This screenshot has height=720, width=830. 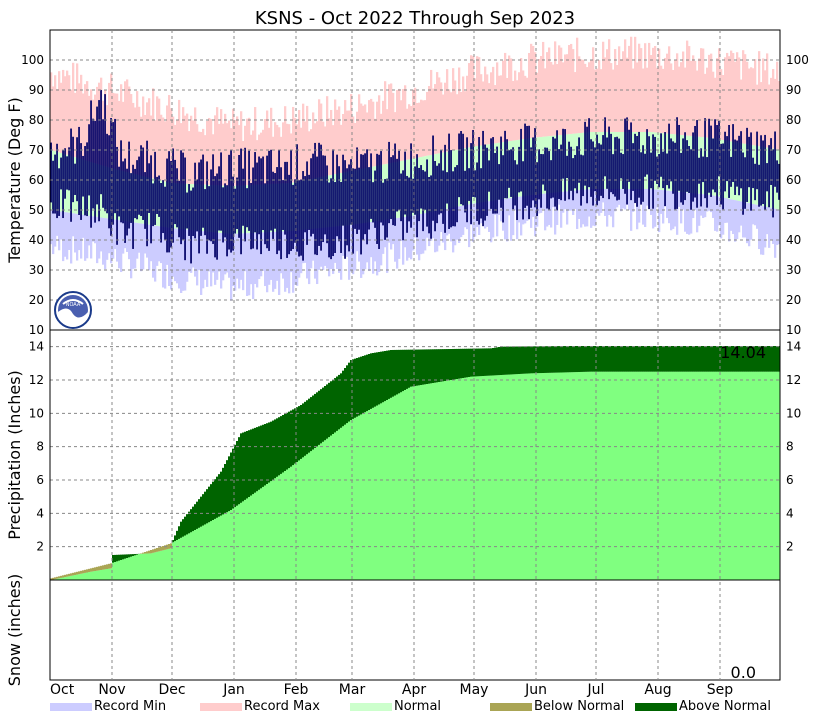 What do you see at coordinates (89, 570) in the screenshot?
I see `below-normal-precip-bar` at bounding box center [89, 570].